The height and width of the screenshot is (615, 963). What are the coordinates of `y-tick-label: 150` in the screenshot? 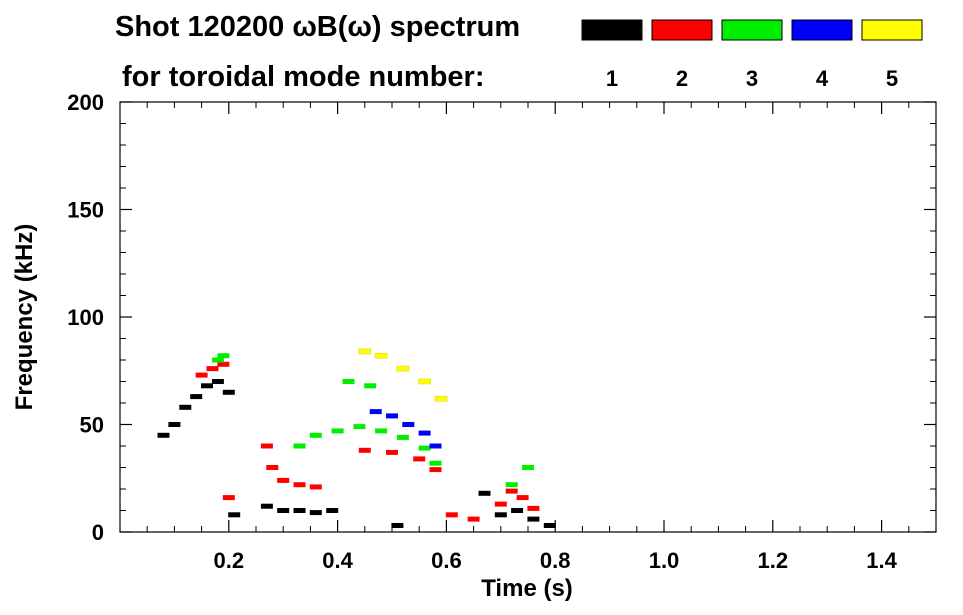 It's located at (85, 210).